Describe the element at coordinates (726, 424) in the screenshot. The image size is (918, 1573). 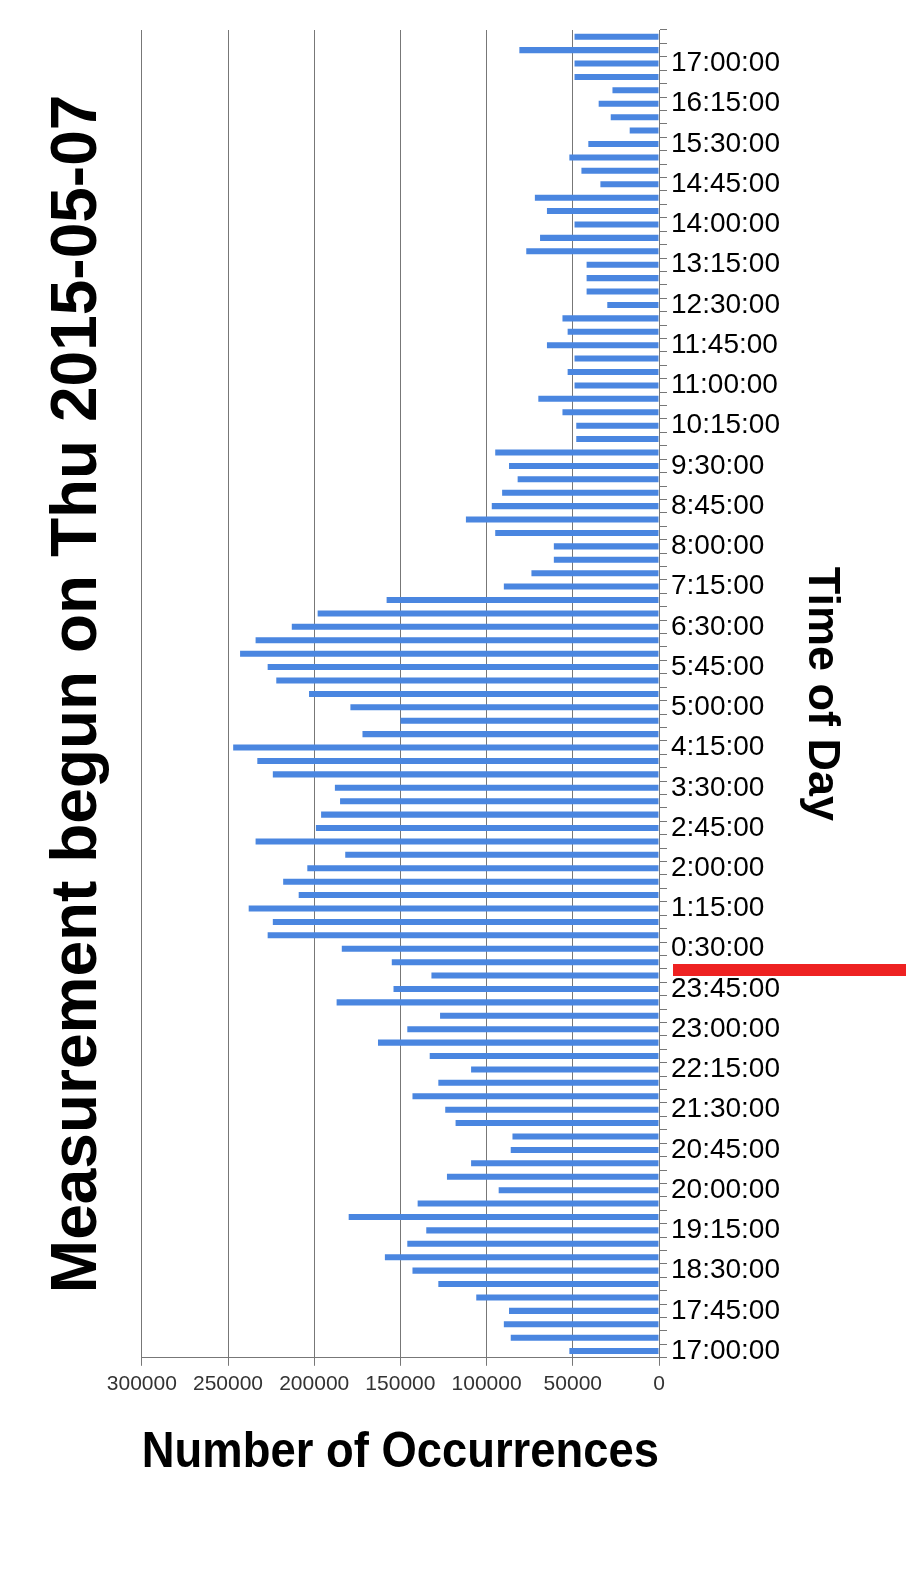
I see `y-tick-label: 10:15:00` at that location.